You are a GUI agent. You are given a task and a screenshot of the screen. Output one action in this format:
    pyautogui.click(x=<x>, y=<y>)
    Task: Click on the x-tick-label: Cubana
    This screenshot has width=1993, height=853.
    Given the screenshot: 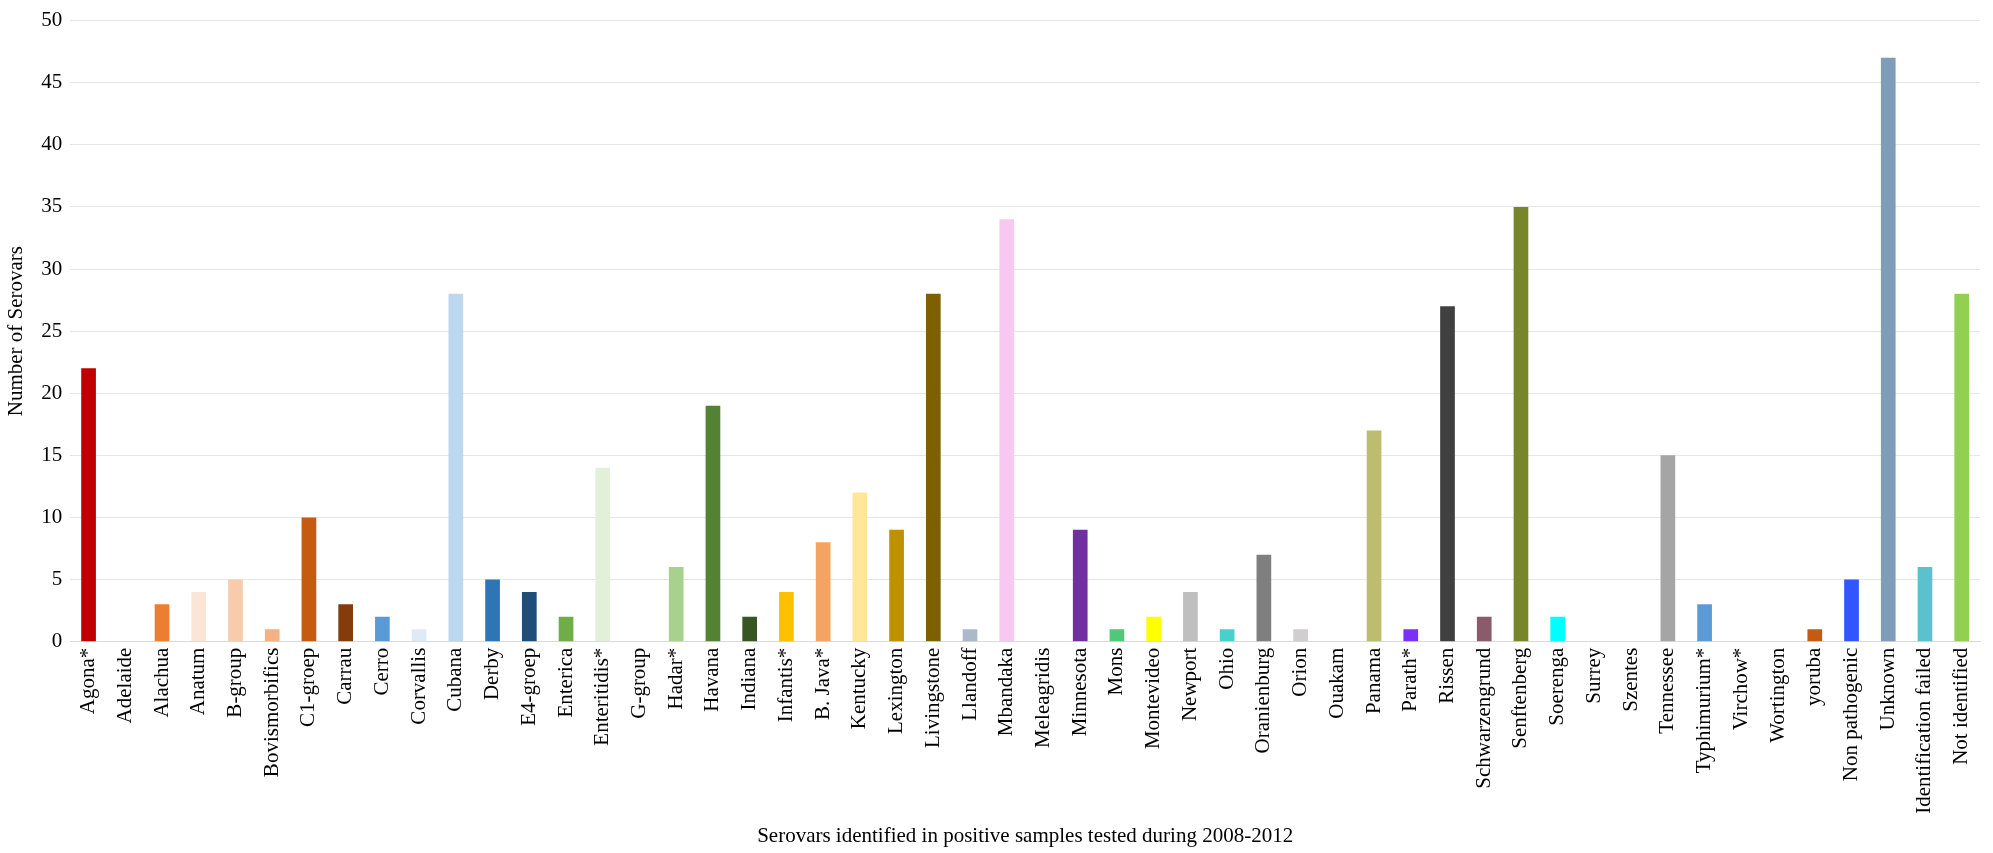 What is the action you would take?
    pyautogui.click(x=454, y=679)
    